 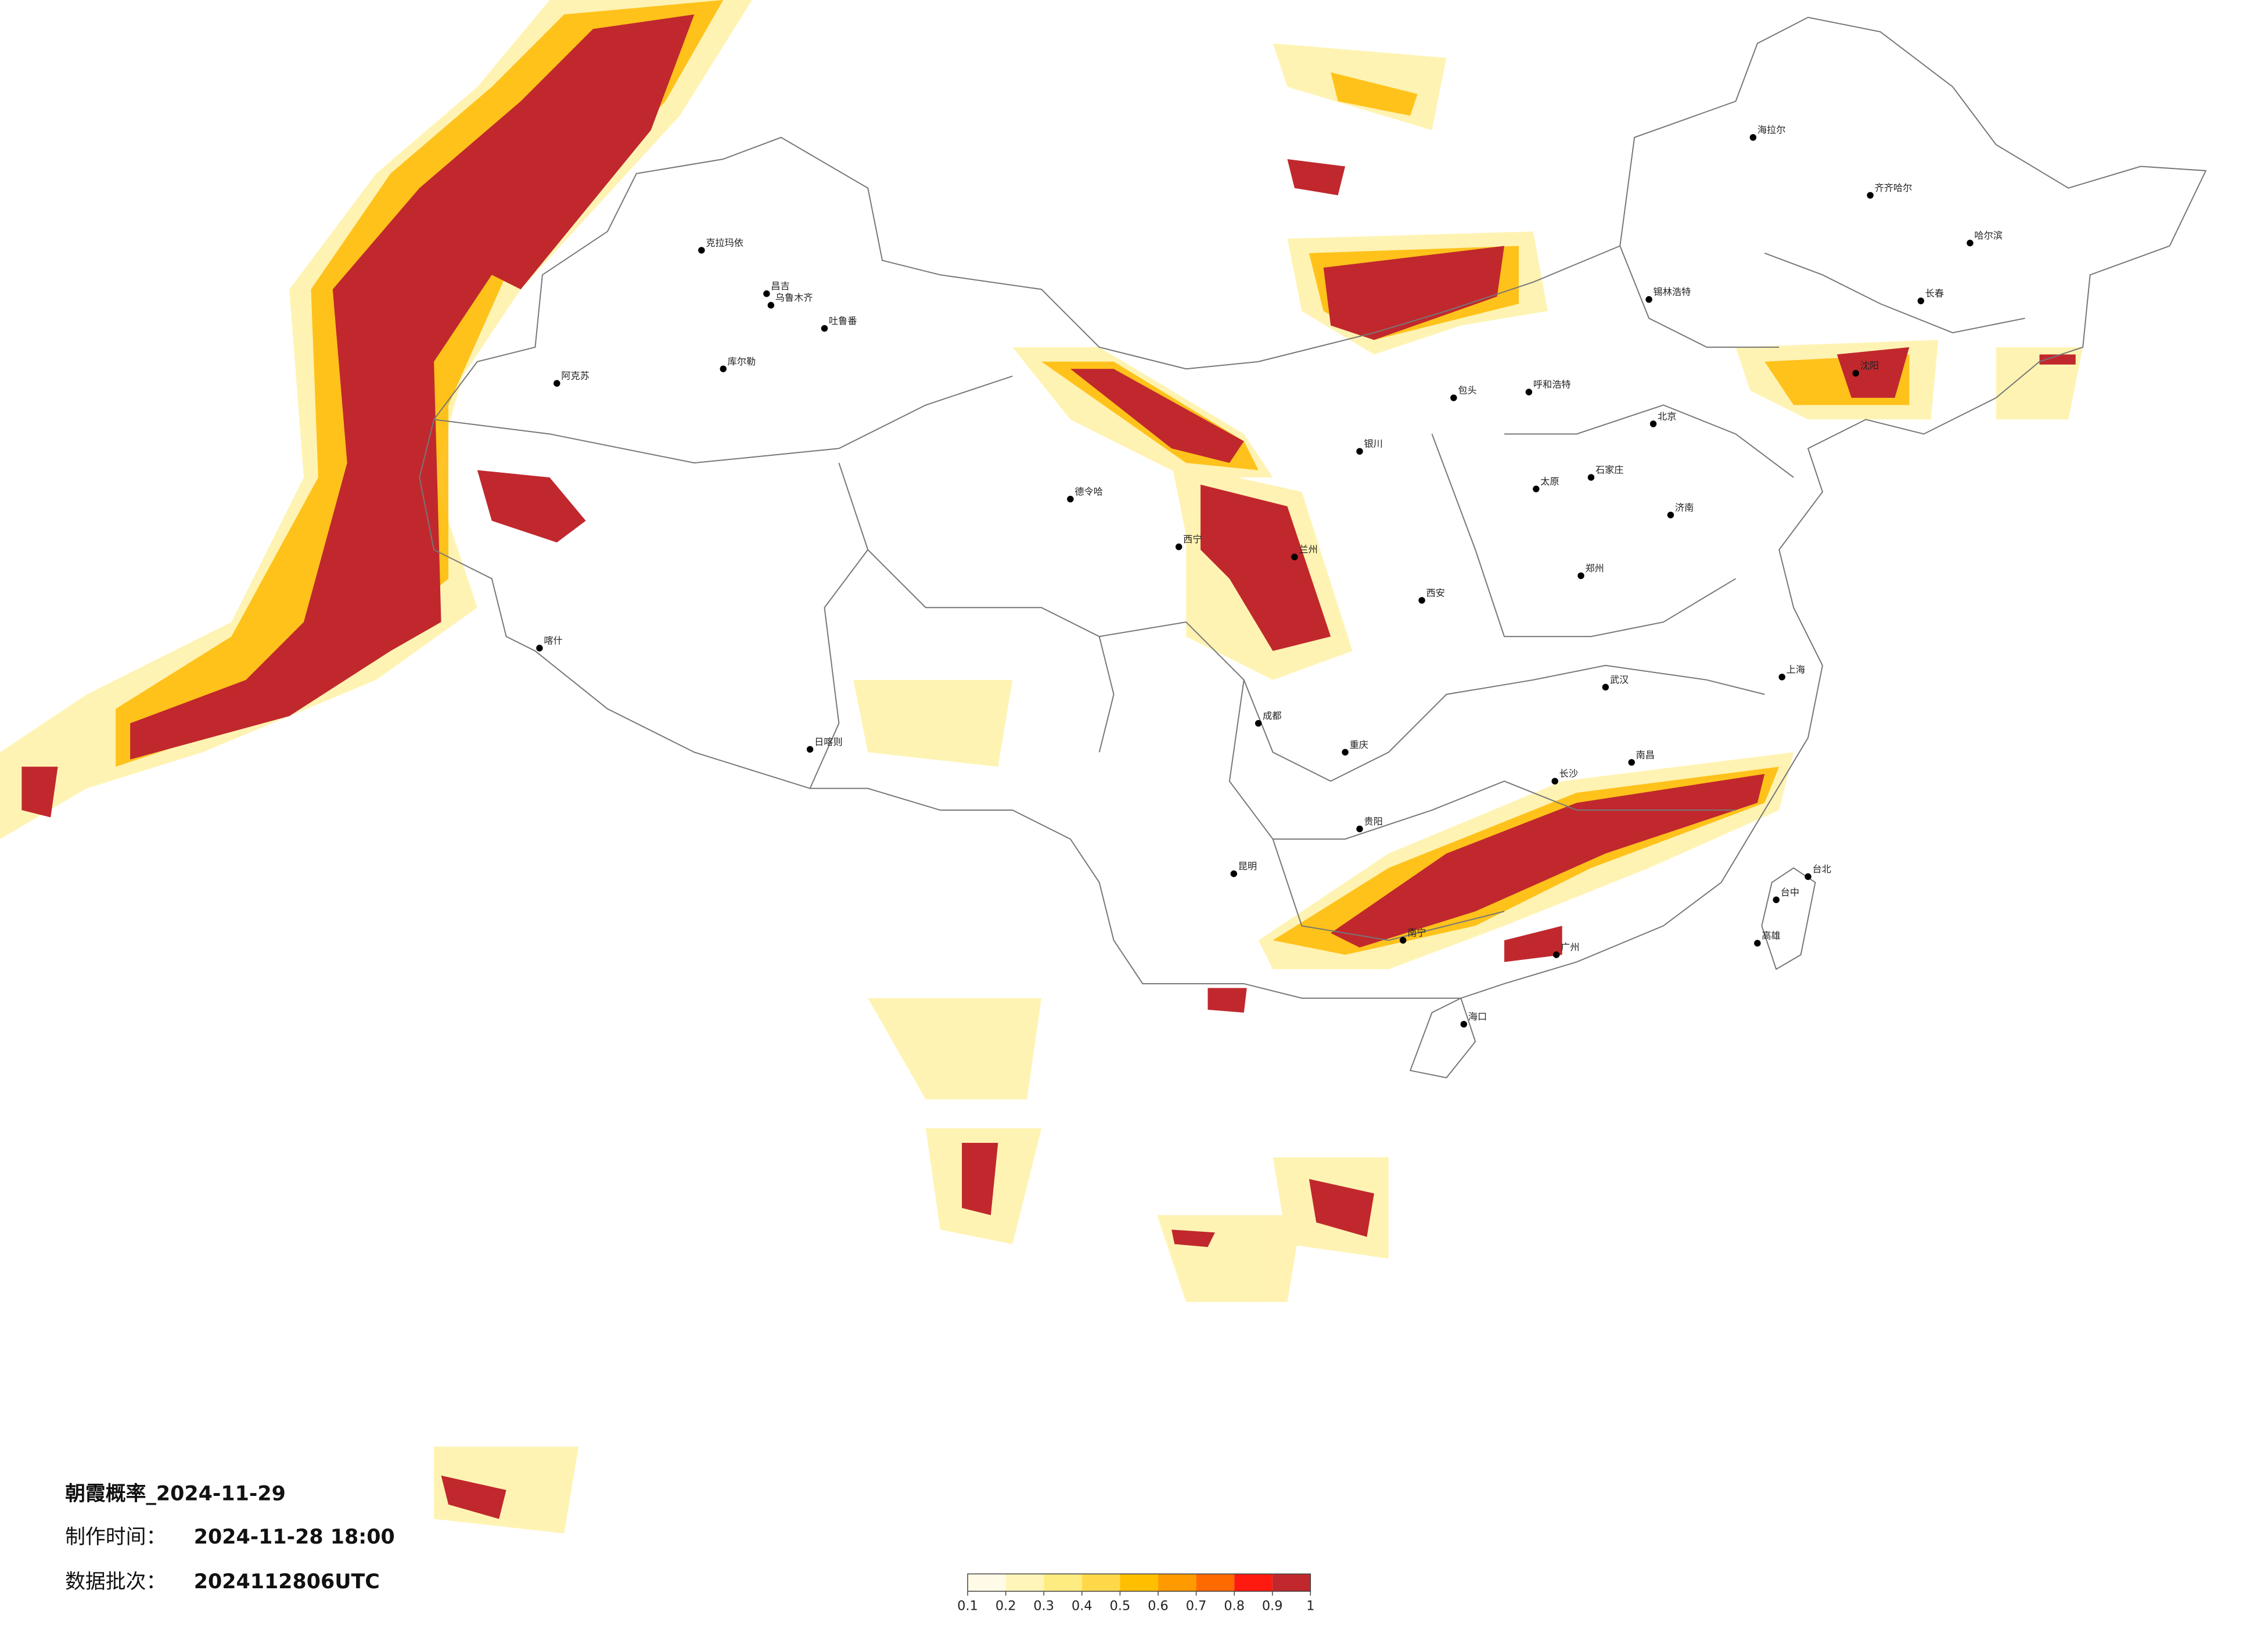 I want to click on city-label: 海口, so click(x=1477, y=1017).